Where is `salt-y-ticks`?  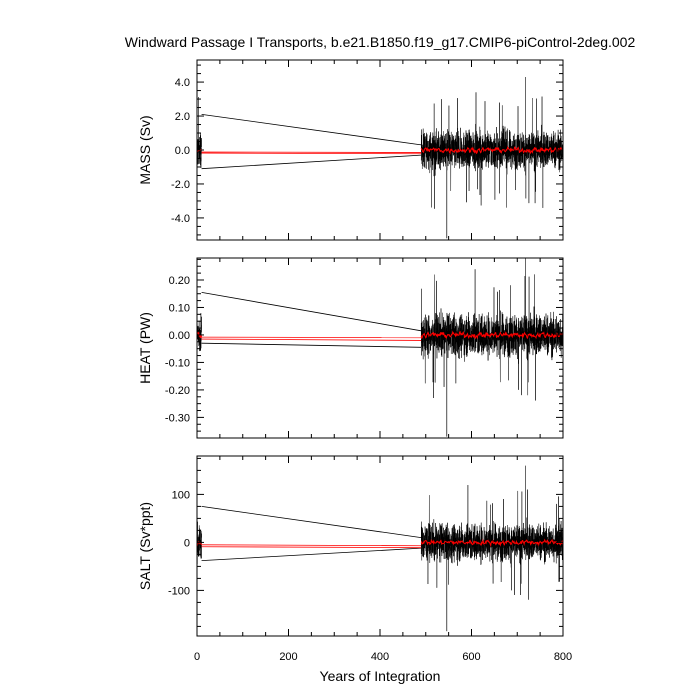
salt-y-ticks is located at coordinates (380, 542).